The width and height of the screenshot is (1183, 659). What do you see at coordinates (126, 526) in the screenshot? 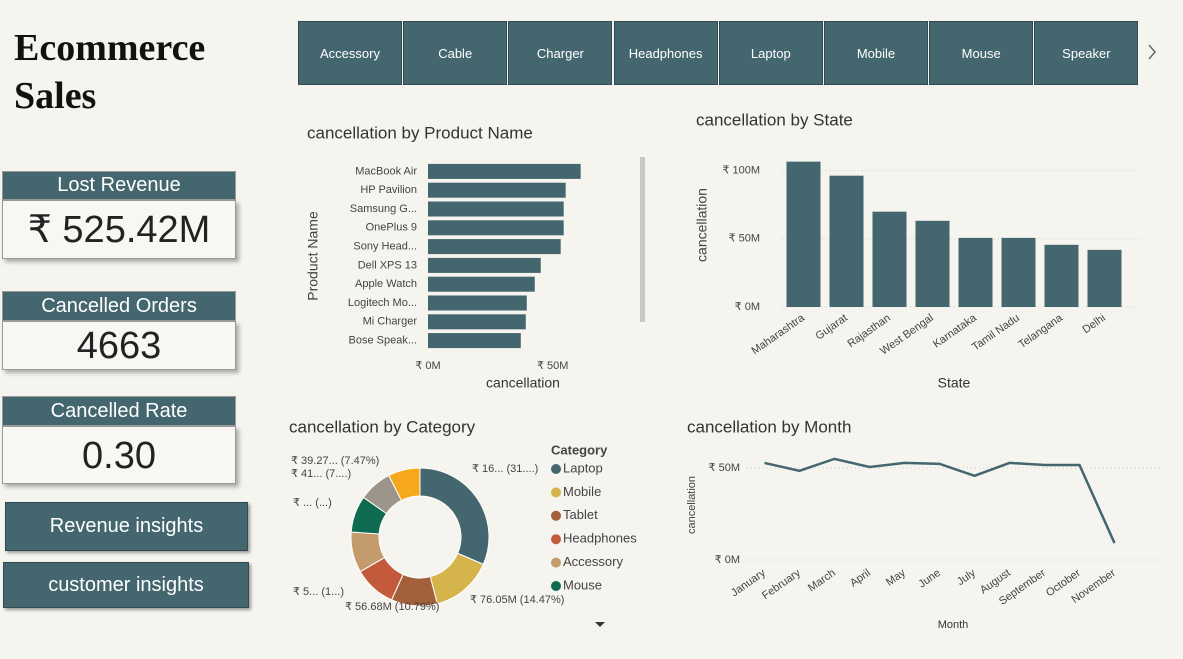
I see `nav-button: Revenue insights` at bounding box center [126, 526].